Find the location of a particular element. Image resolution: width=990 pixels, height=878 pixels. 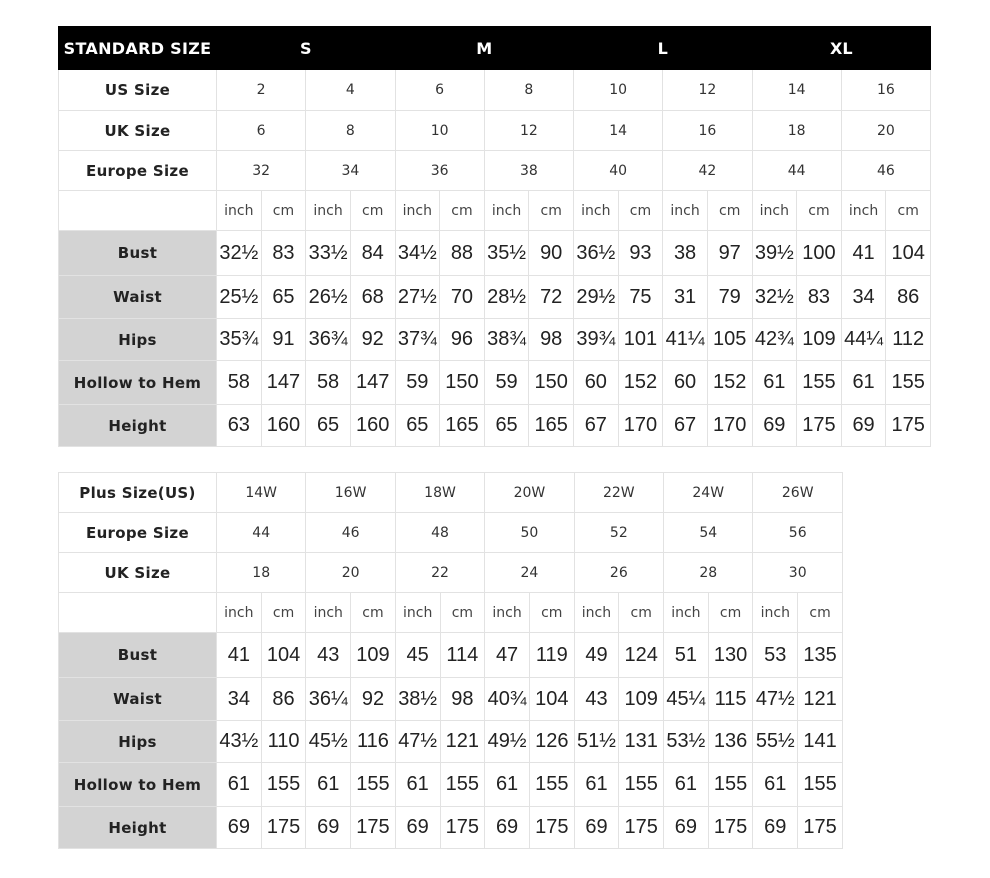

measure-value: 121 is located at coordinates (462, 741).